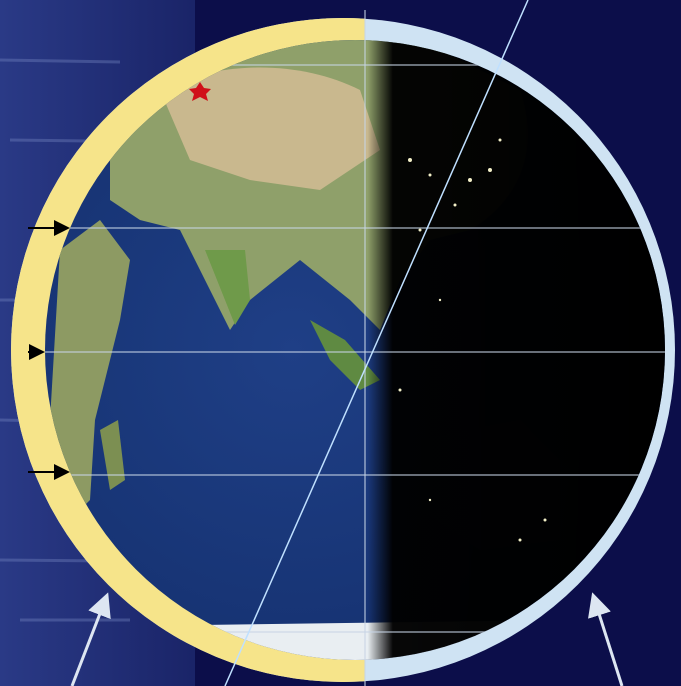  I want to click on sun-rays, so click(49, 350).